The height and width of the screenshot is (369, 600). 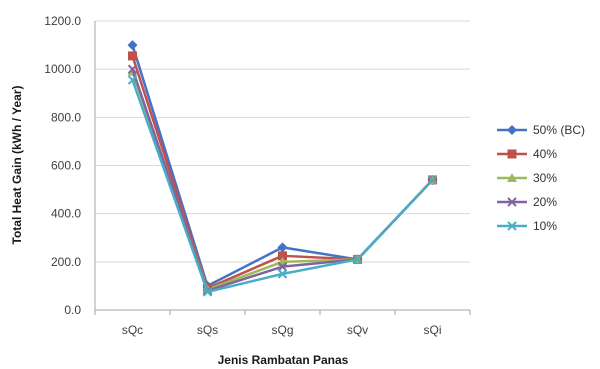 I want to click on x-tick-label: sQi, so click(x=433, y=330).